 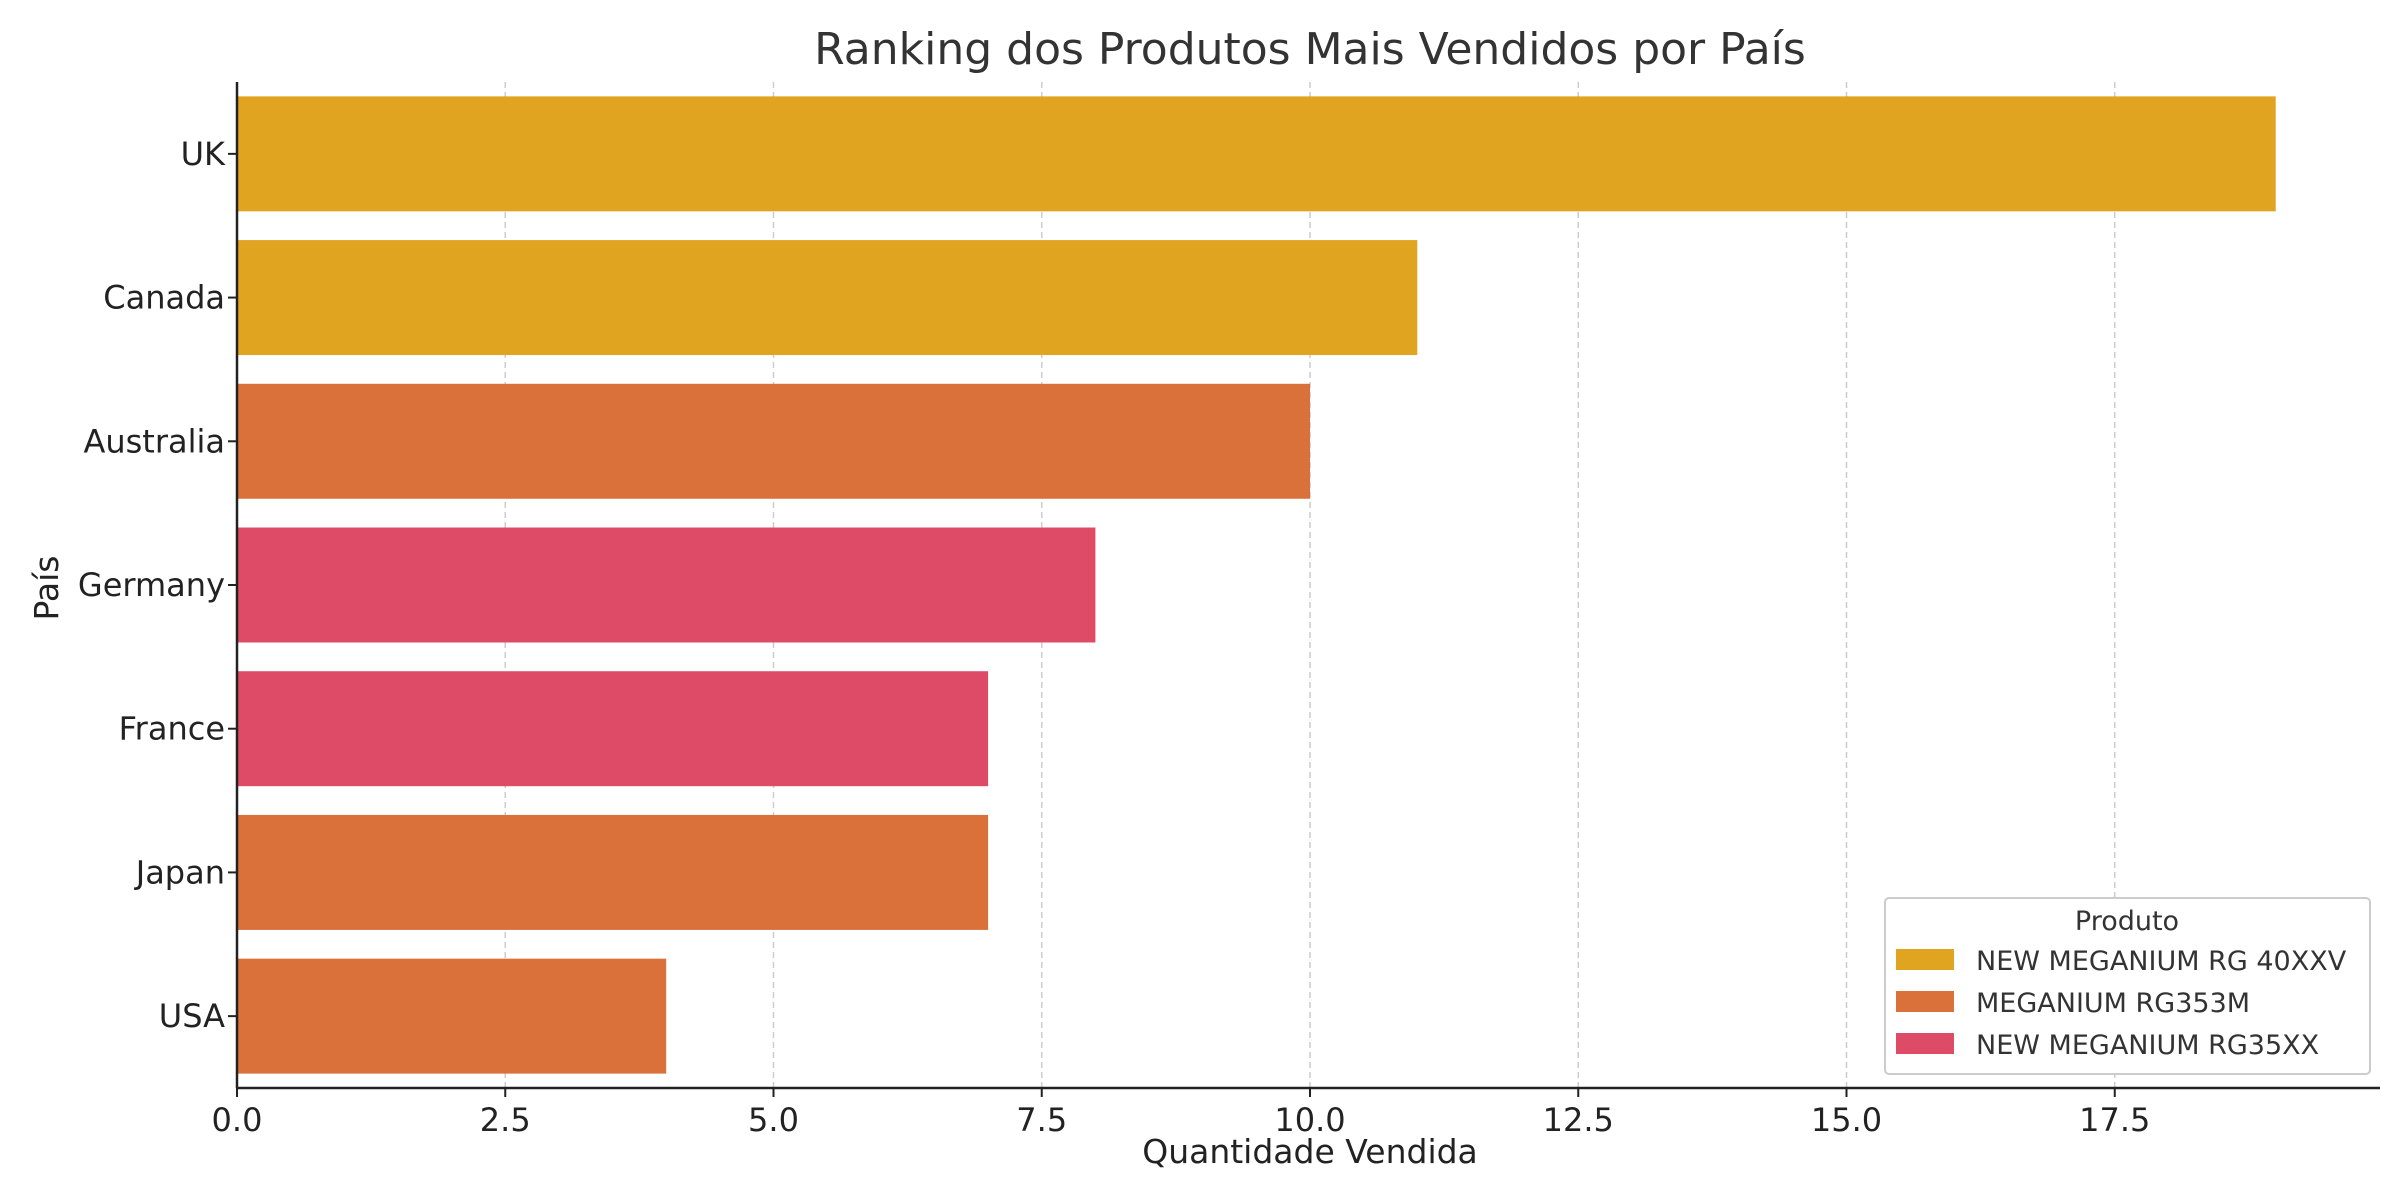 I want to click on bar-uk, so click(x=1256, y=154).